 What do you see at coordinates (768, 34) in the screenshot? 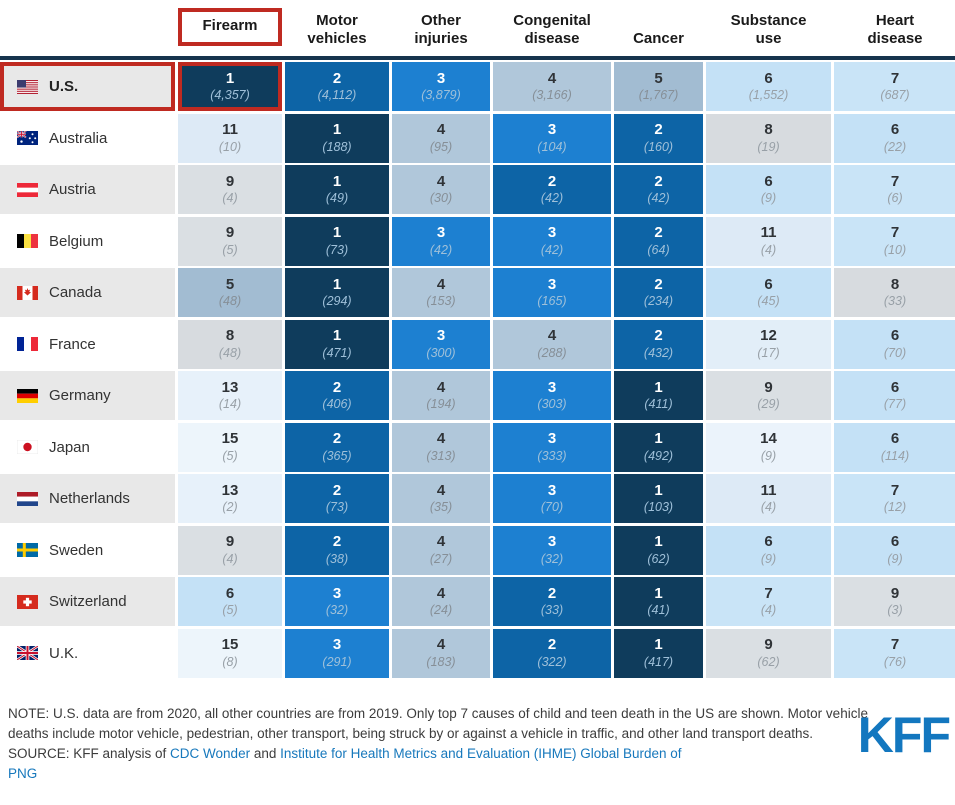
I see `column-header-substance-use: Substance use` at bounding box center [768, 34].